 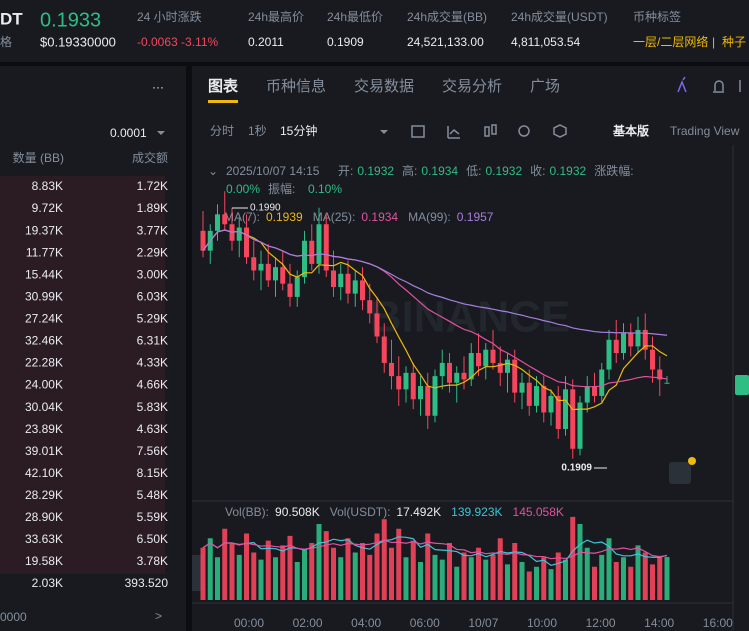 I want to click on ma-line, so click(x=435, y=282).